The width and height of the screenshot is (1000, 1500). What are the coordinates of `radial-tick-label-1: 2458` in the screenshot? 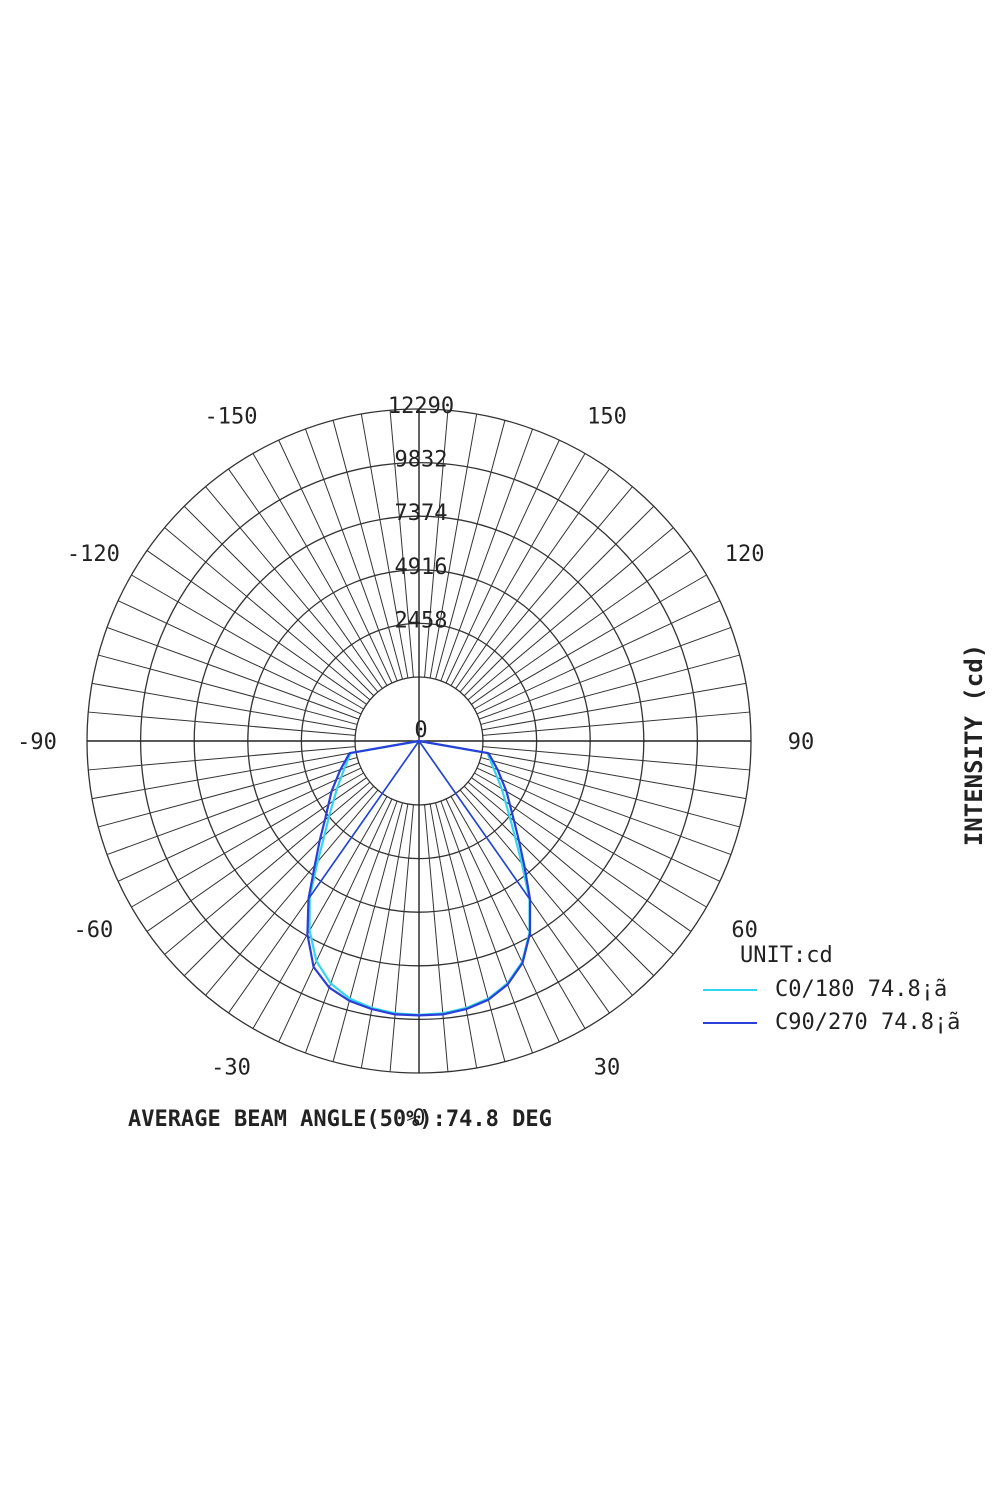 It's located at (421, 620).